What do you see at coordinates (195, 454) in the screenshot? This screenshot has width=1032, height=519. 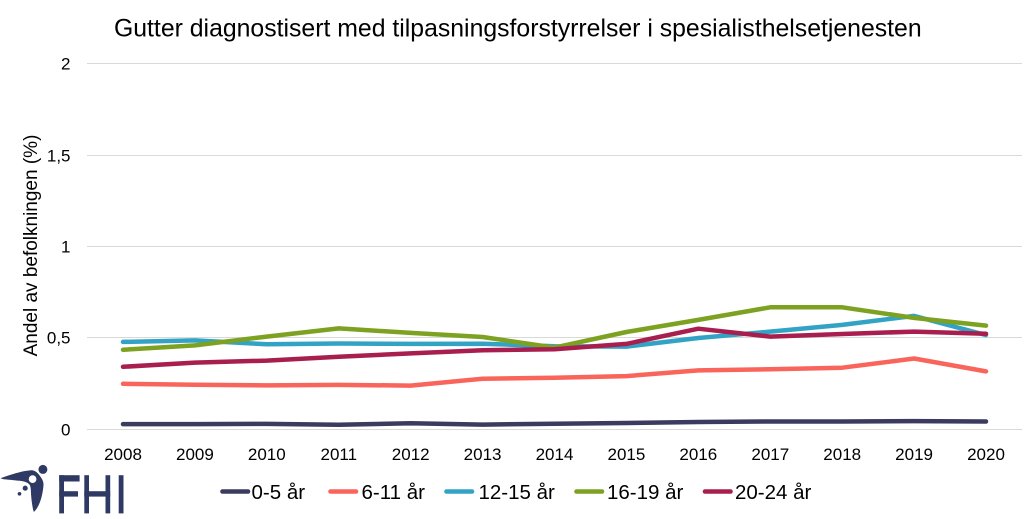 I see `svg-text: 2009` at bounding box center [195, 454].